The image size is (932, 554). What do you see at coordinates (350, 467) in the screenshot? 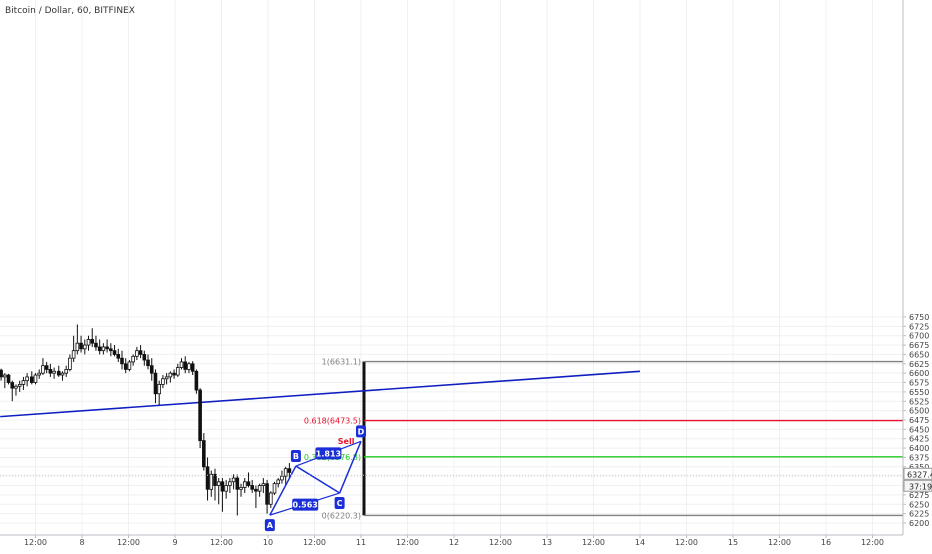
I see `harmonic-leg-cd` at bounding box center [350, 467].